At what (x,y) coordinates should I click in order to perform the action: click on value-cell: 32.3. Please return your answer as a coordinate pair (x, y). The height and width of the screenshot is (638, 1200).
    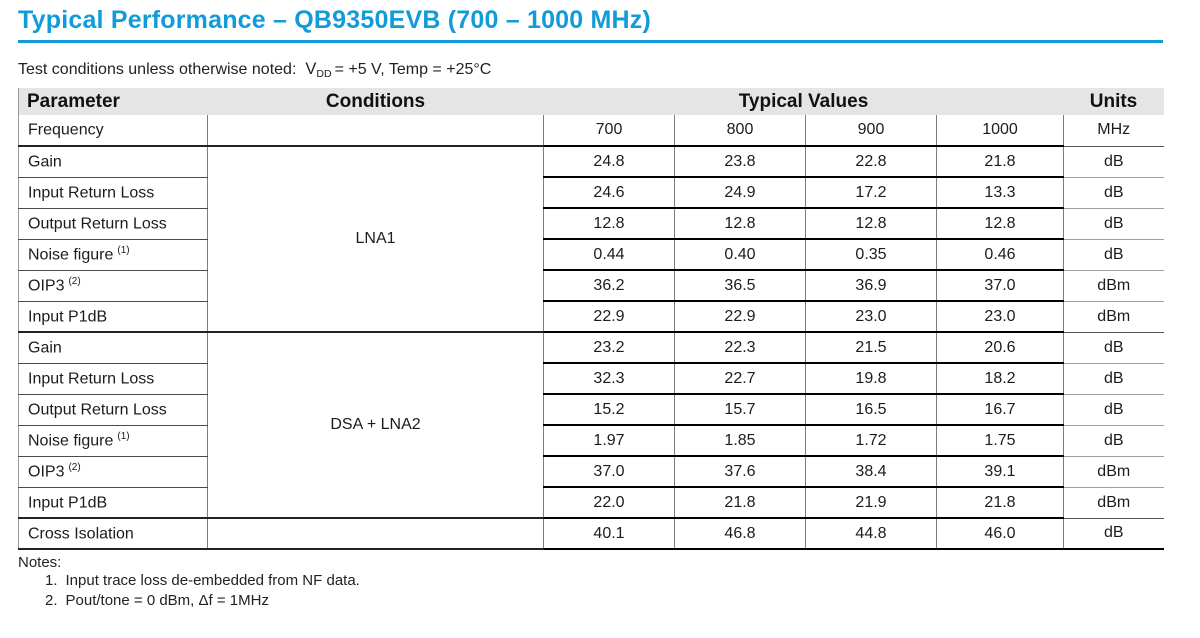
    Looking at the image, I should click on (609, 379).